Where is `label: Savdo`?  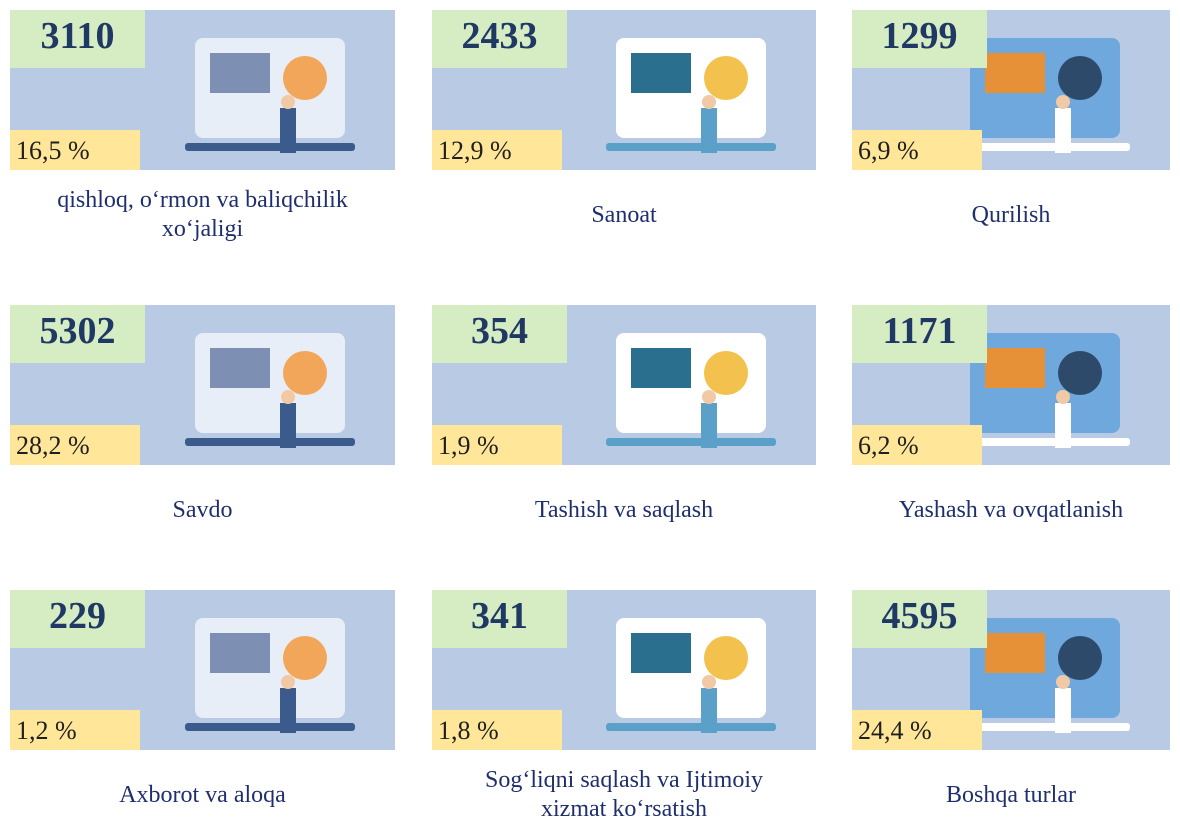
label: Savdo is located at coordinates (202, 510).